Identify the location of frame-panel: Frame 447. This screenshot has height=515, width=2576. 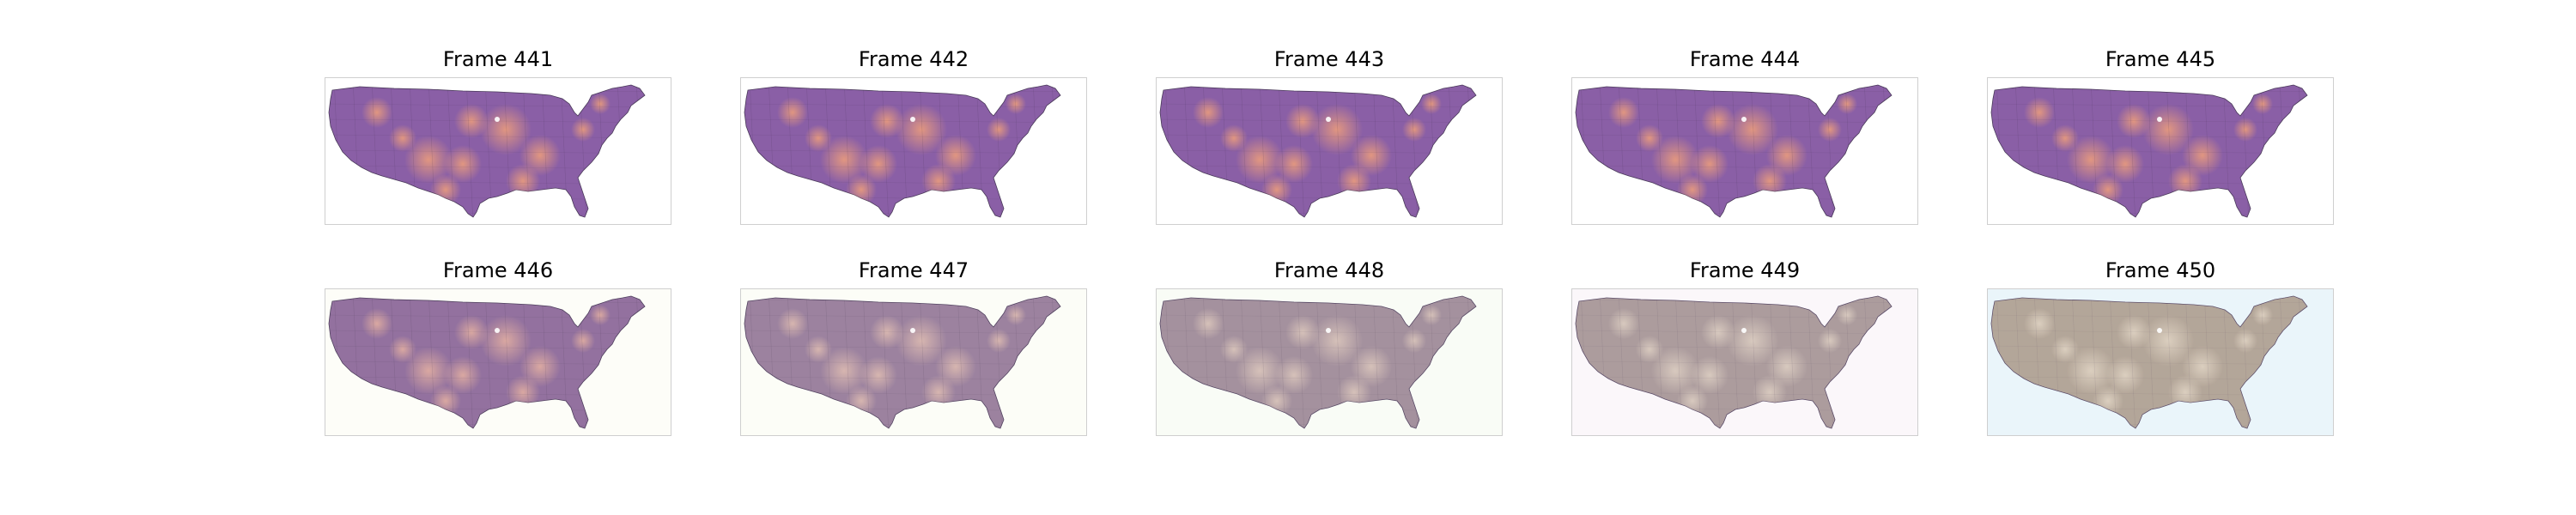
(914, 346).